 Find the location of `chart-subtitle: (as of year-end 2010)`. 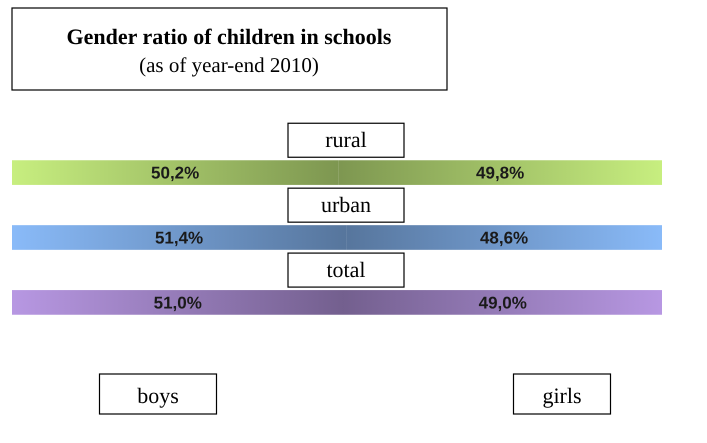

chart-subtitle: (as of year-end 2010) is located at coordinates (229, 65).